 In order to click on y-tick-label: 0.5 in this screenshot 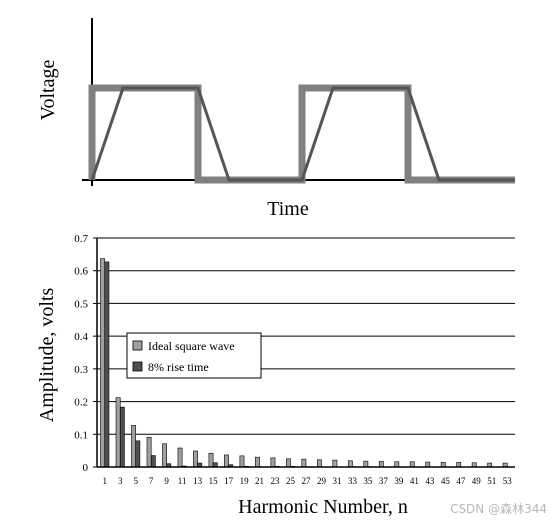, I will do `click(81, 304)`.